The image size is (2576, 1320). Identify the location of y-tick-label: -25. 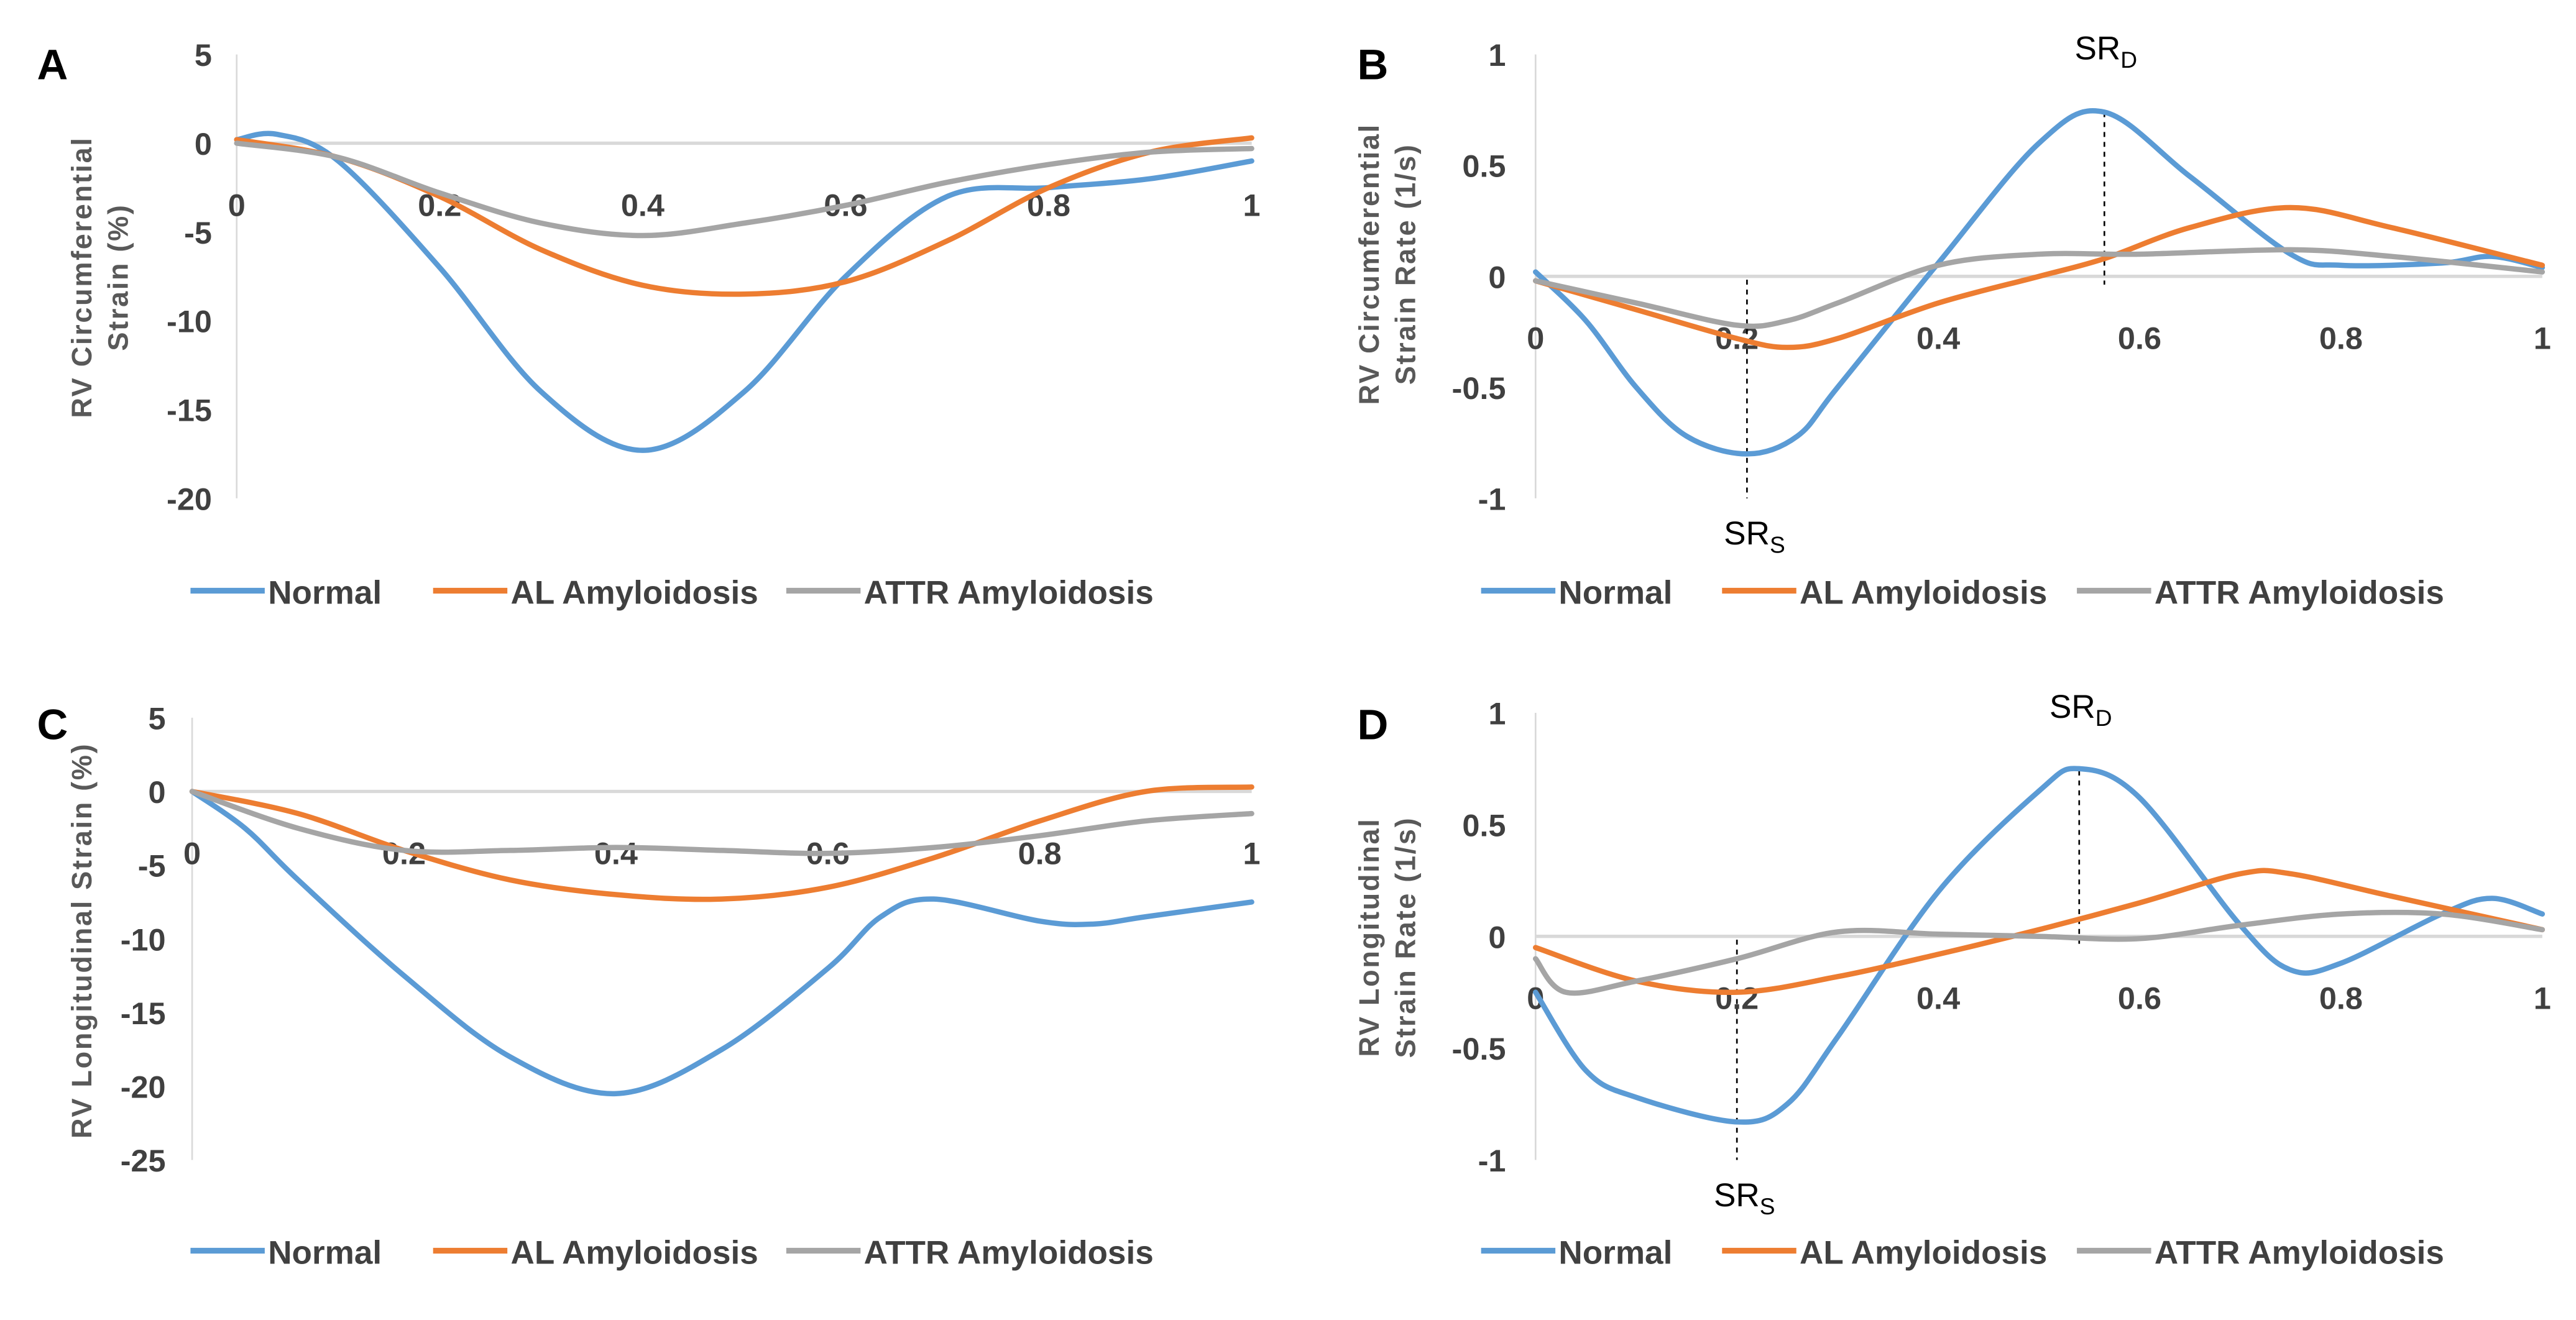
(143, 1161).